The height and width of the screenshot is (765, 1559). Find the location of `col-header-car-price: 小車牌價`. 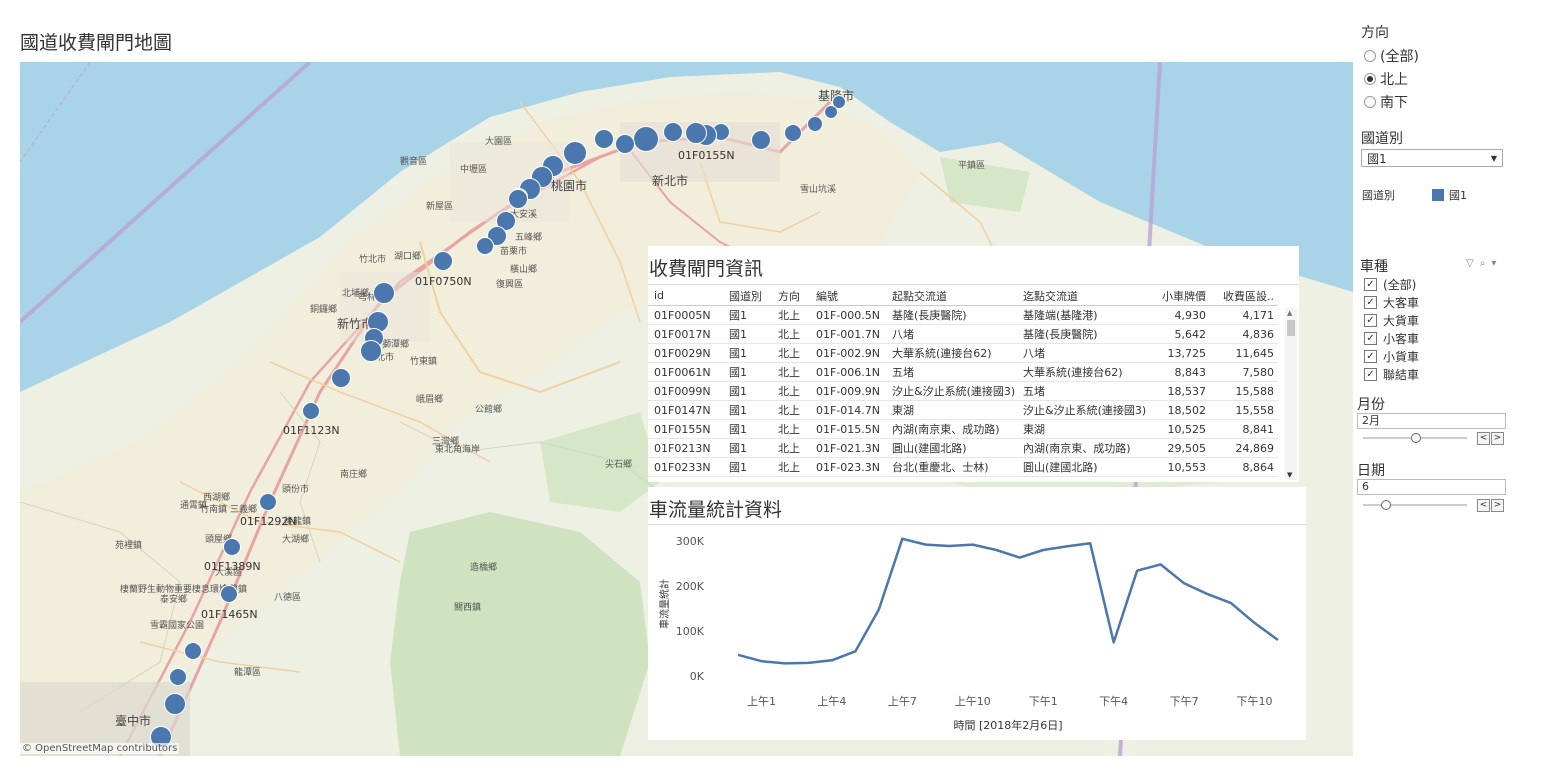

col-header-car-price: 小車牌價 is located at coordinates (1179, 296).